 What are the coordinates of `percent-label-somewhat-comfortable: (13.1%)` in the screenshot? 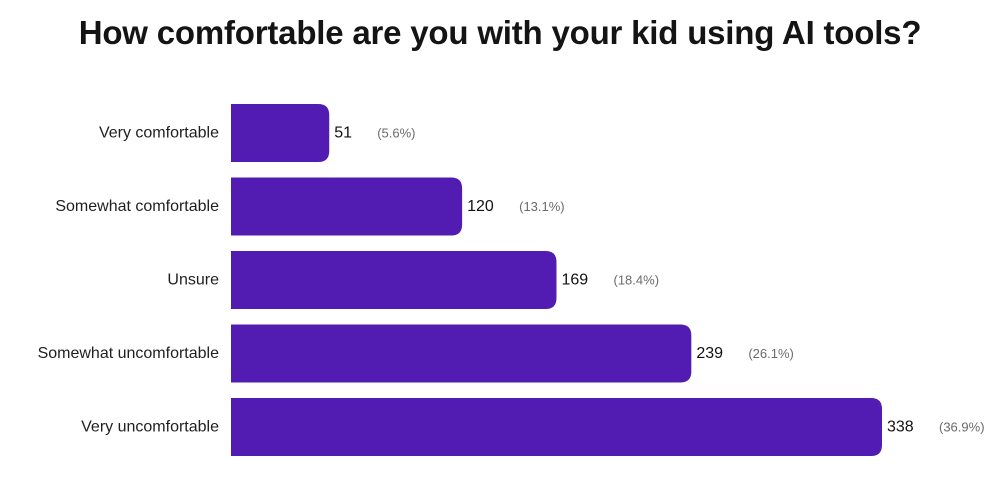 It's located at (542, 206).